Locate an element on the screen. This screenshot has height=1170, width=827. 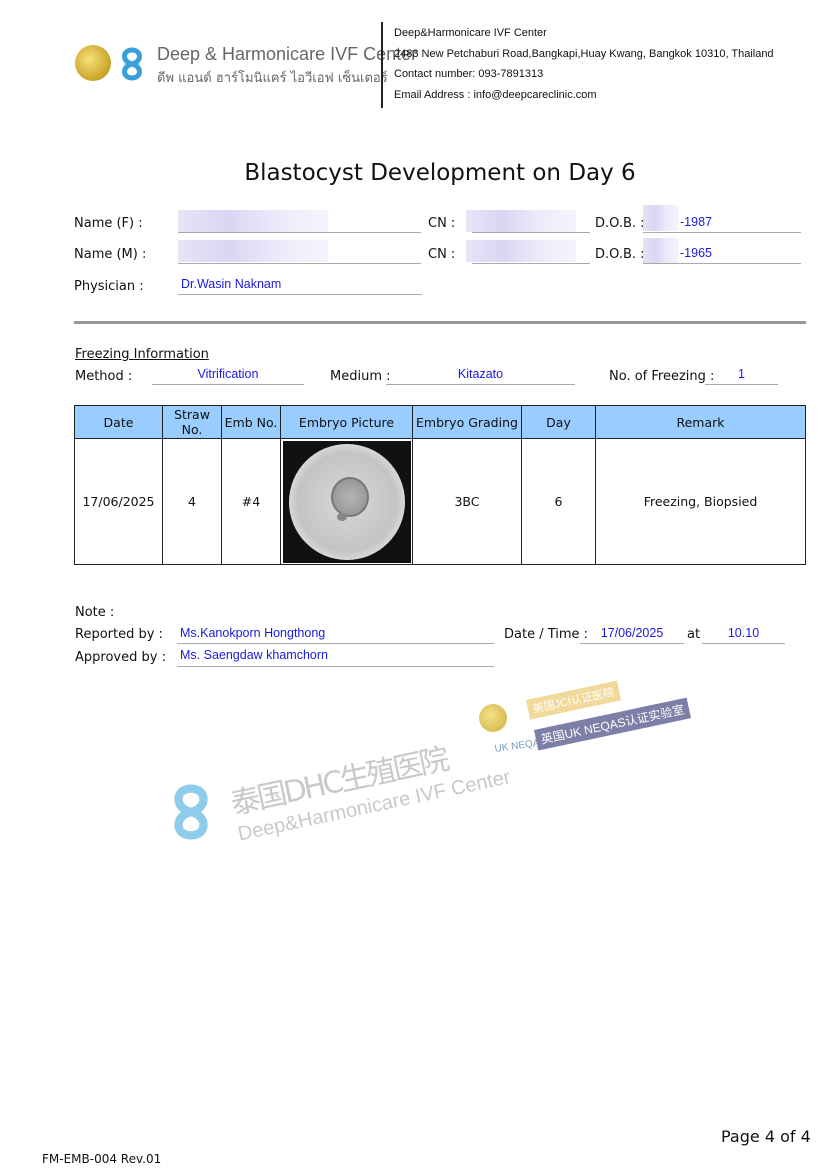
time-underline is located at coordinates (743, 643).